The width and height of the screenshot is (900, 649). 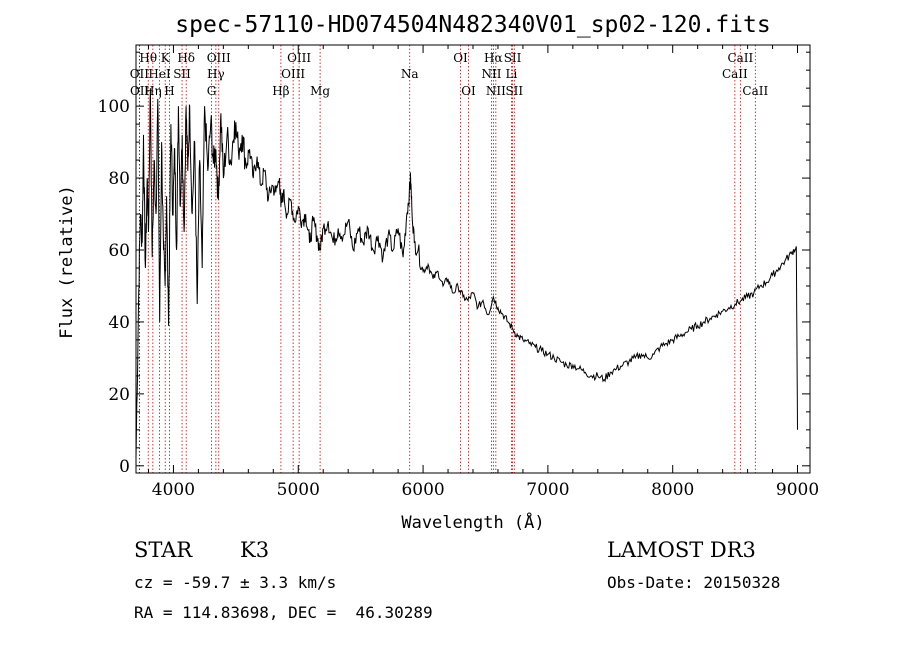 I want to click on y-tick-label: 100, so click(x=114, y=107).